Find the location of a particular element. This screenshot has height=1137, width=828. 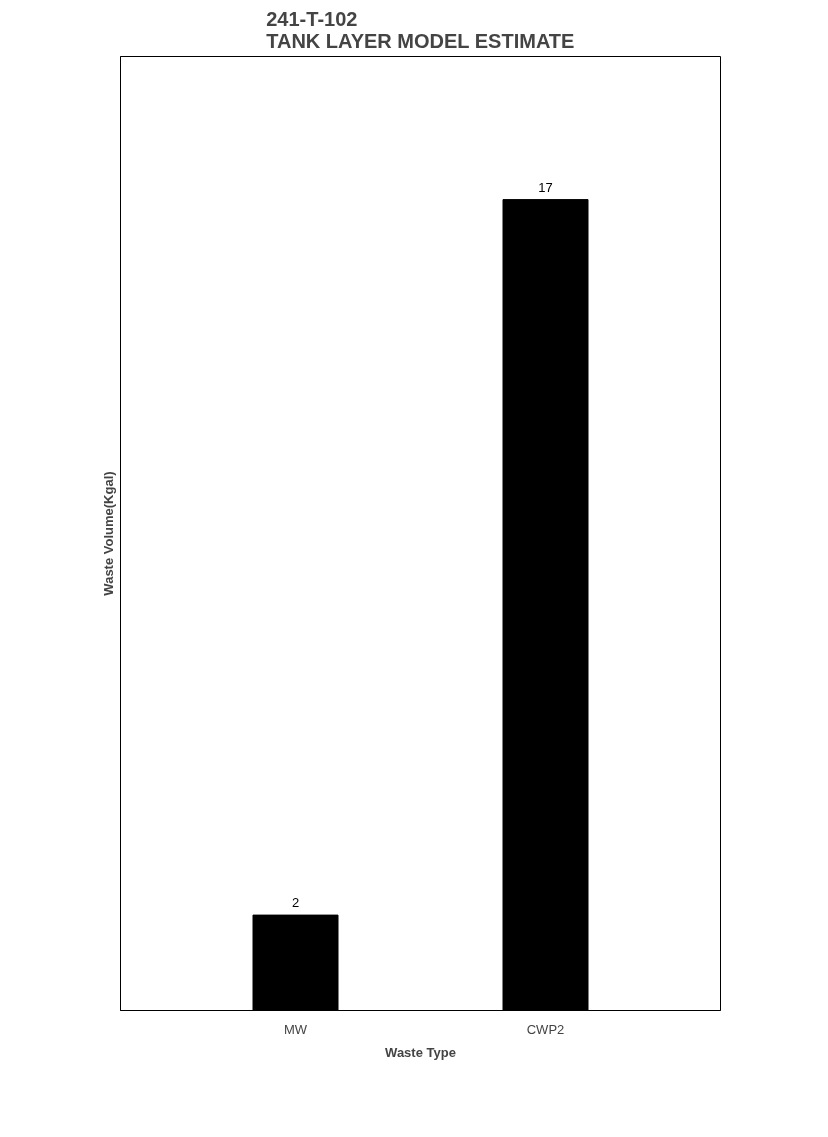

y-axis-title: Waste Volume(Kgal) is located at coordinates (108, 533).